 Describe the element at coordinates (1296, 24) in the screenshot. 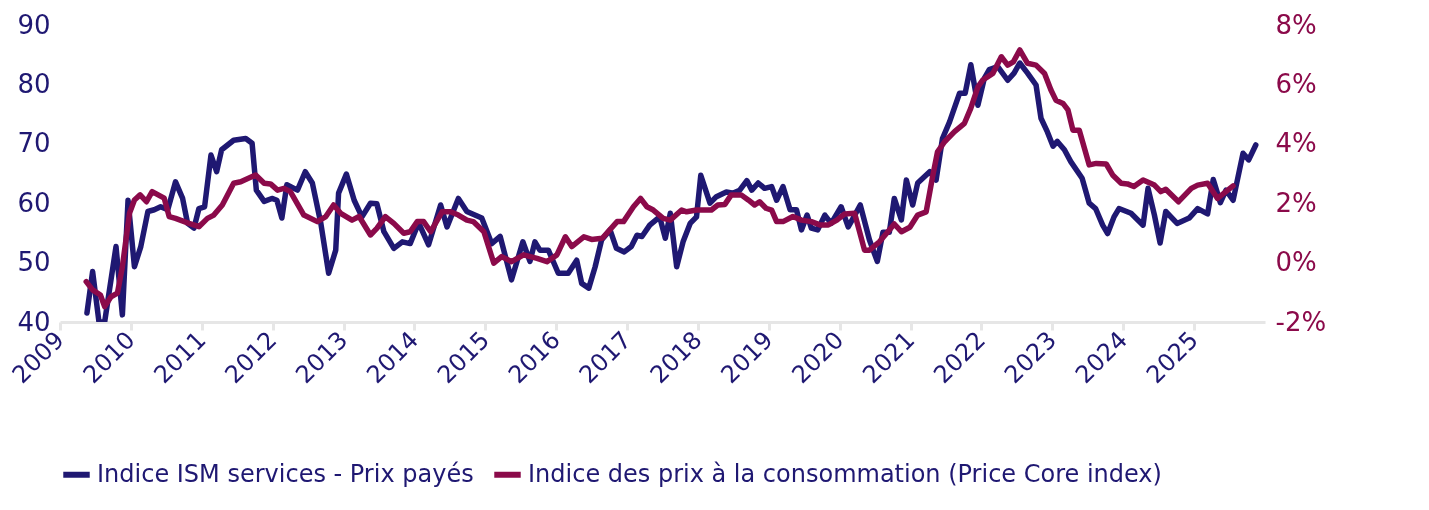

I see `y2-tick-label: 8%` at that location.